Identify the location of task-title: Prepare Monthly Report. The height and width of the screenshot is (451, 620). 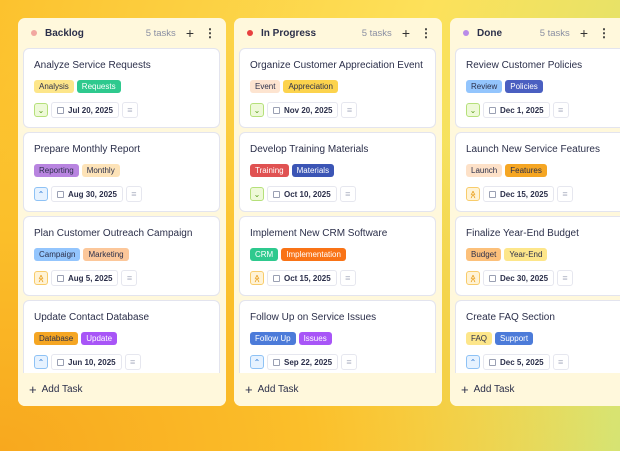
(87, 149).